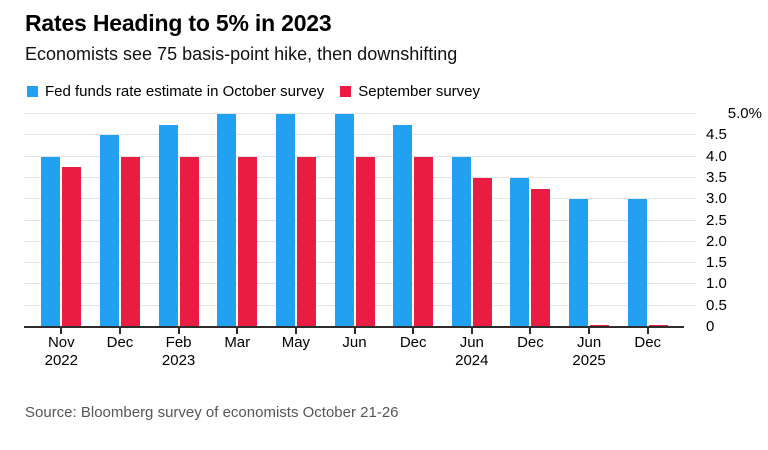  Describe the element at coordinates (472, 360) in the screenshot. I see `x-axis-label-year: 2024` at that location.